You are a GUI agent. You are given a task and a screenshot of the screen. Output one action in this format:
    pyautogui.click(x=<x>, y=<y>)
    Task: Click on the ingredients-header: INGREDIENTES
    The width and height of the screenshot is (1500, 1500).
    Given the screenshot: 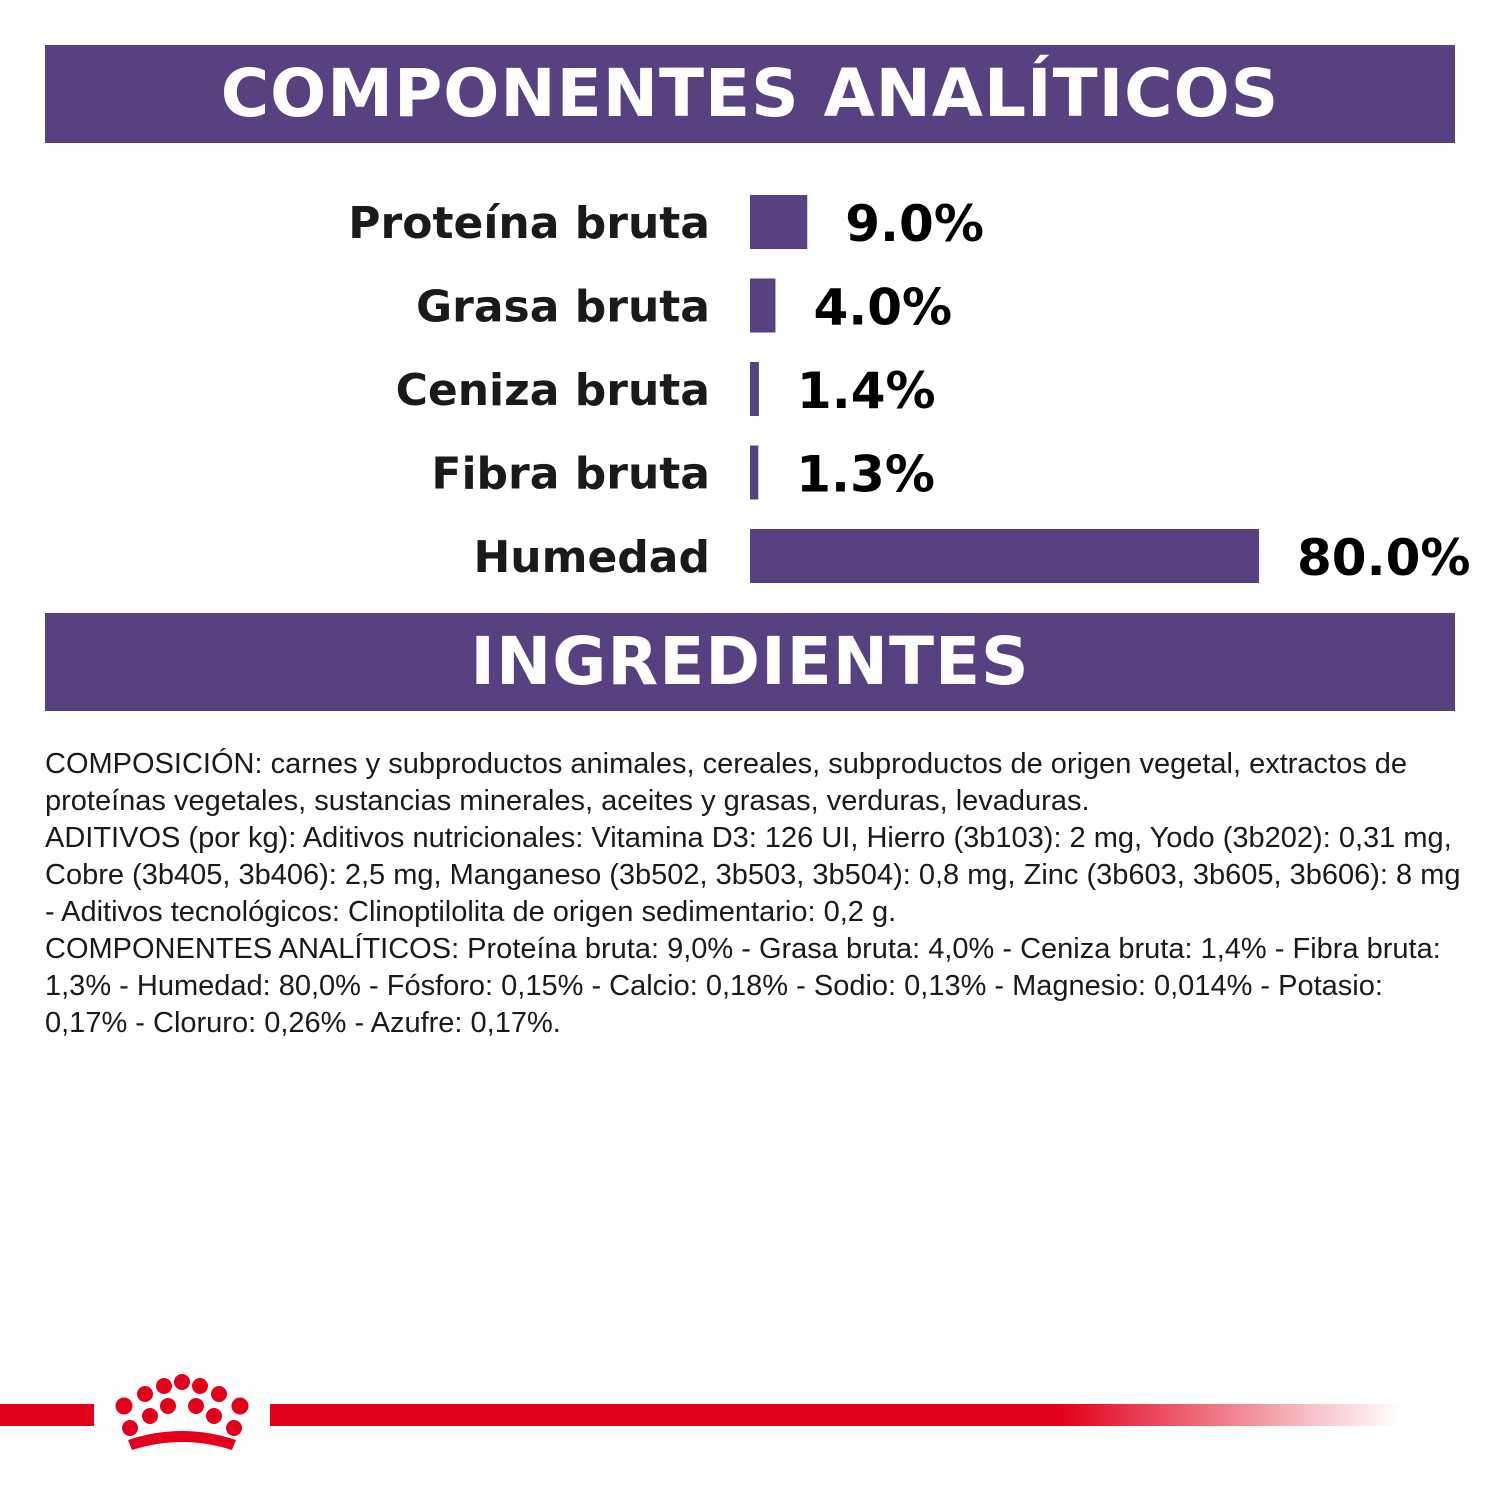 What is the action you would take?
    pyautogui.click(x=750, y=662)
    